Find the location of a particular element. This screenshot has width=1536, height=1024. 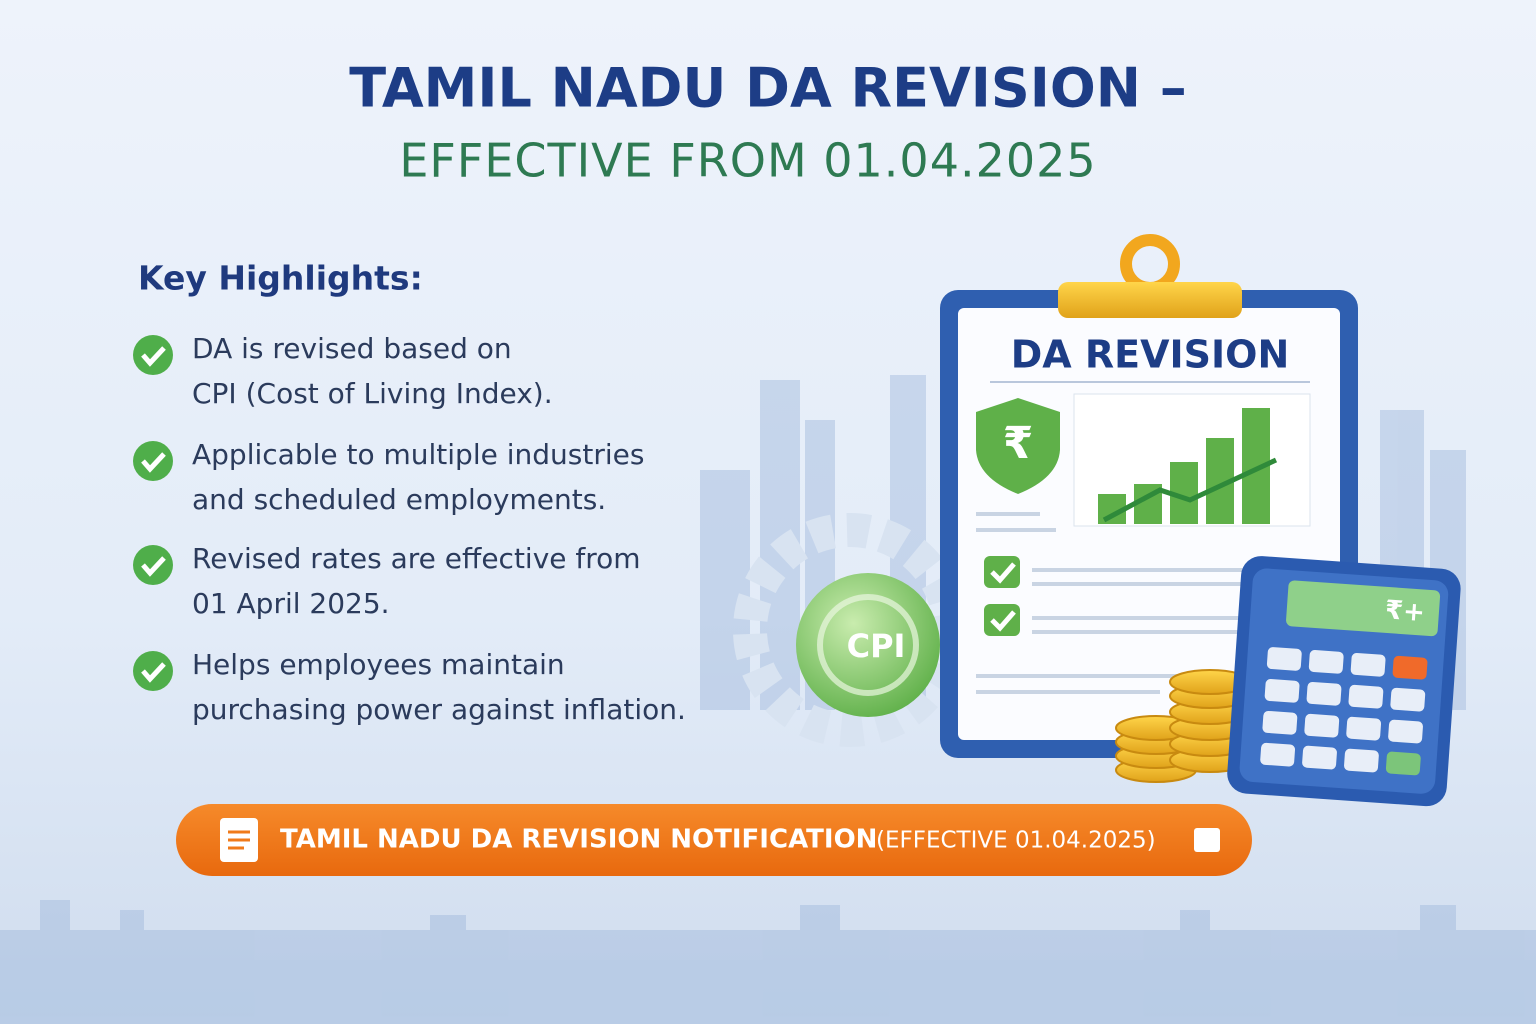

calculator-display: ₹+ is located at coordinates (1405, 611).